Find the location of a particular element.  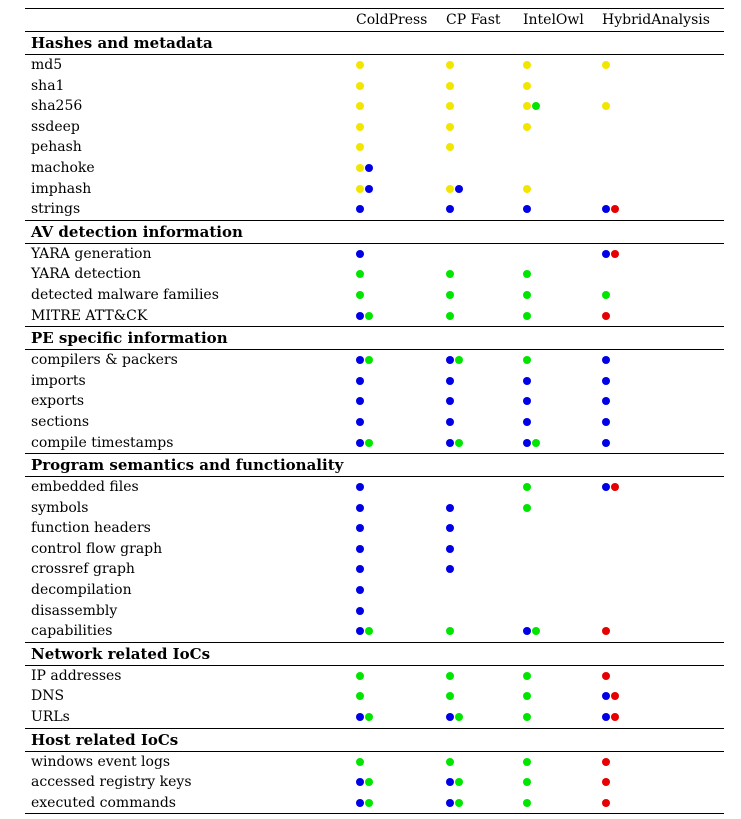

column-header-intelowl: IntelOwl is located at coordinates (553, 20).